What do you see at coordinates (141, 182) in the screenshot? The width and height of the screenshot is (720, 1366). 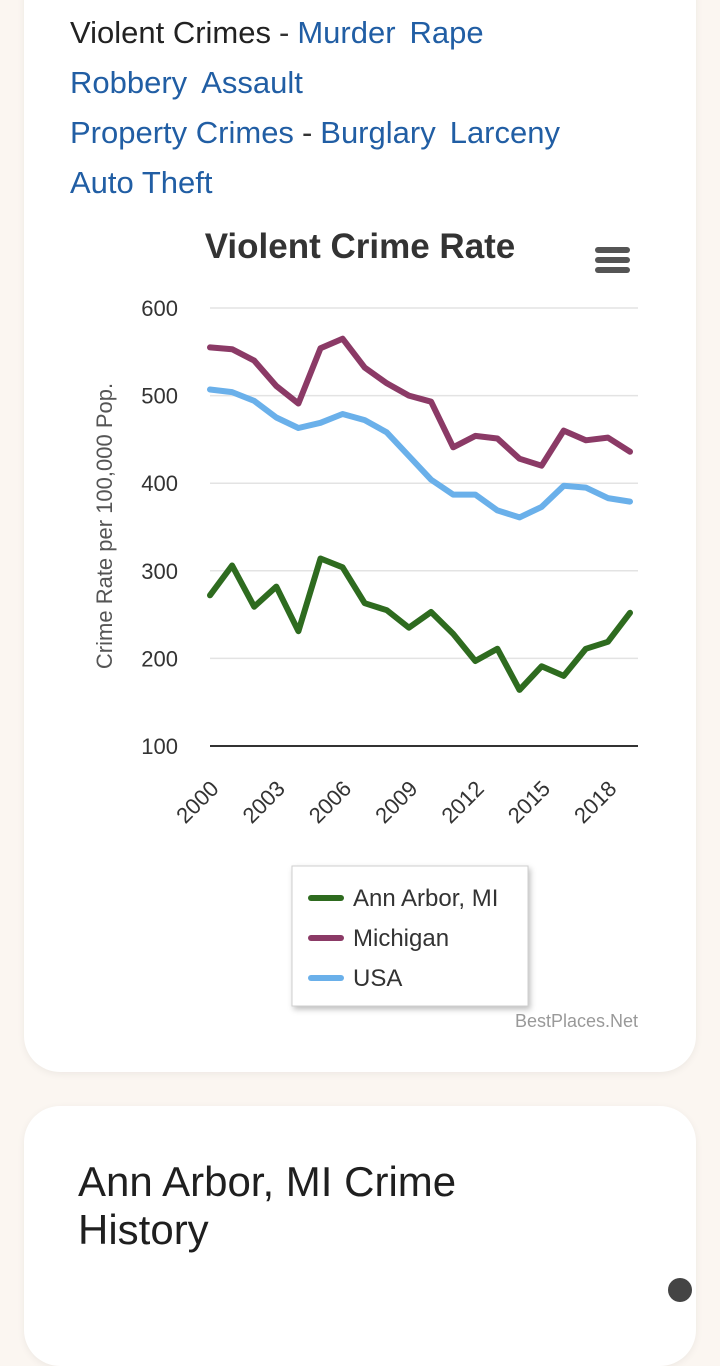 I see `link-auto-theft: Auto Theft` at bounding box center [141, 182].